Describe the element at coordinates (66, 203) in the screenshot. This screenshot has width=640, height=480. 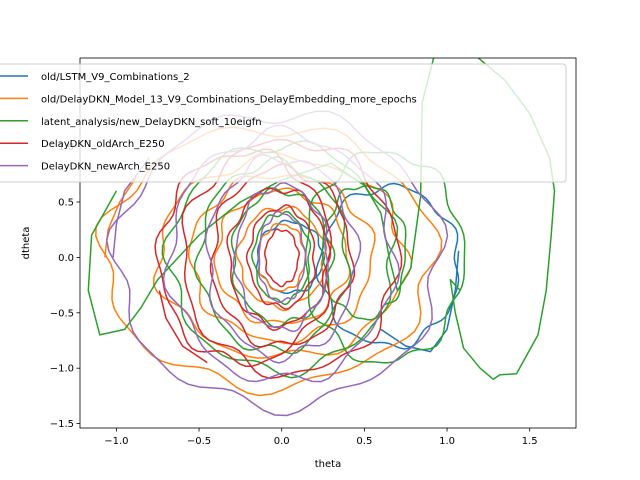
I see `y-tick-label: 0.5` at that location.